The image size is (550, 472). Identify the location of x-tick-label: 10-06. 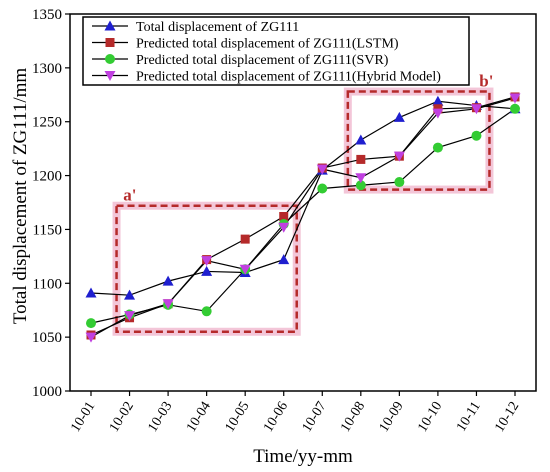
(276, 417).